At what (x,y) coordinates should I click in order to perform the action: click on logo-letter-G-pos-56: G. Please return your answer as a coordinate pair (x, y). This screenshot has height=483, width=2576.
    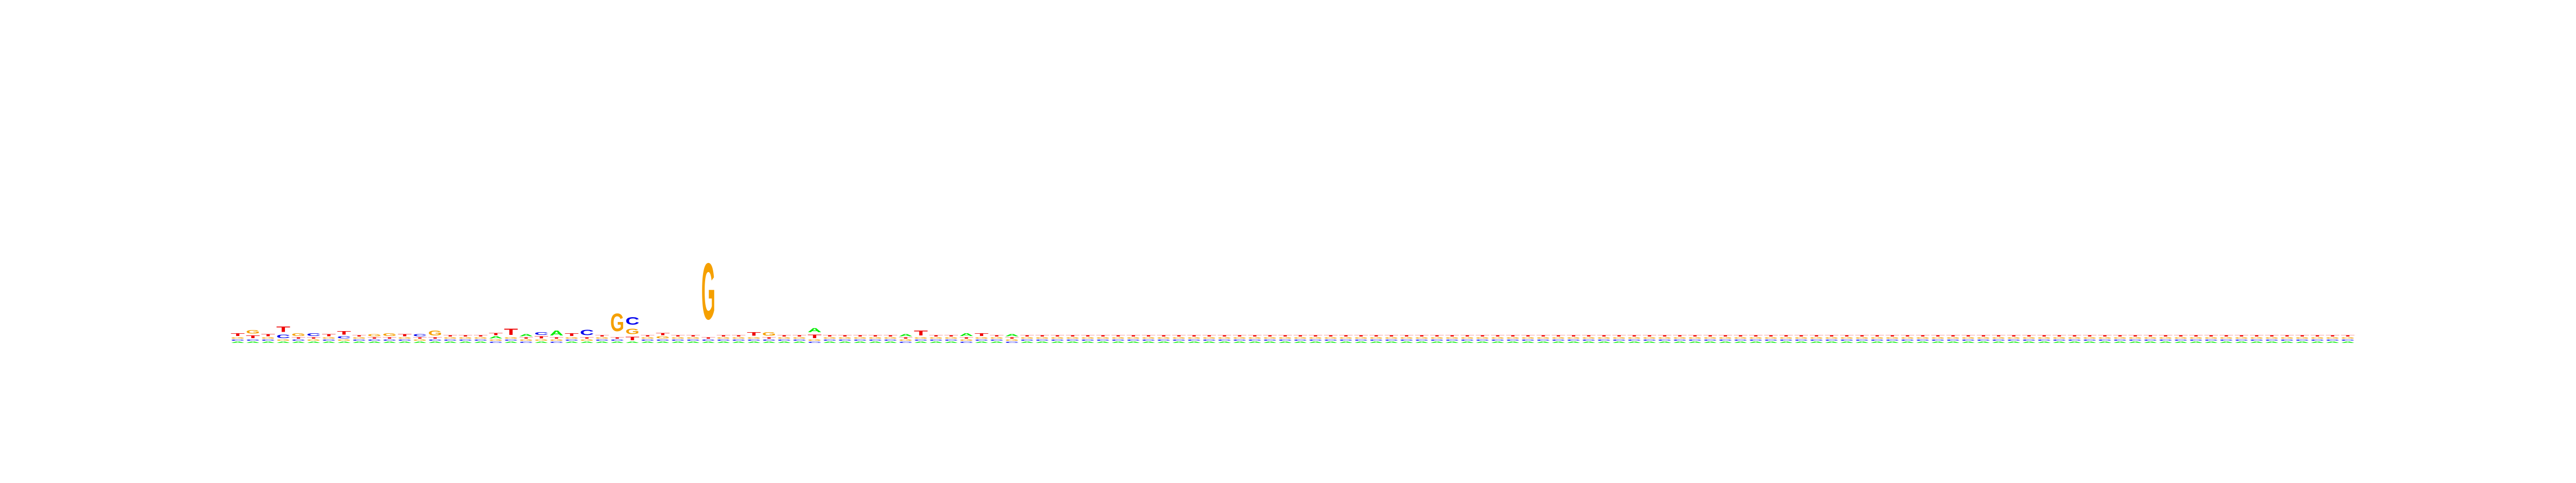
    Looking at the image, I should click on (1073, 338).